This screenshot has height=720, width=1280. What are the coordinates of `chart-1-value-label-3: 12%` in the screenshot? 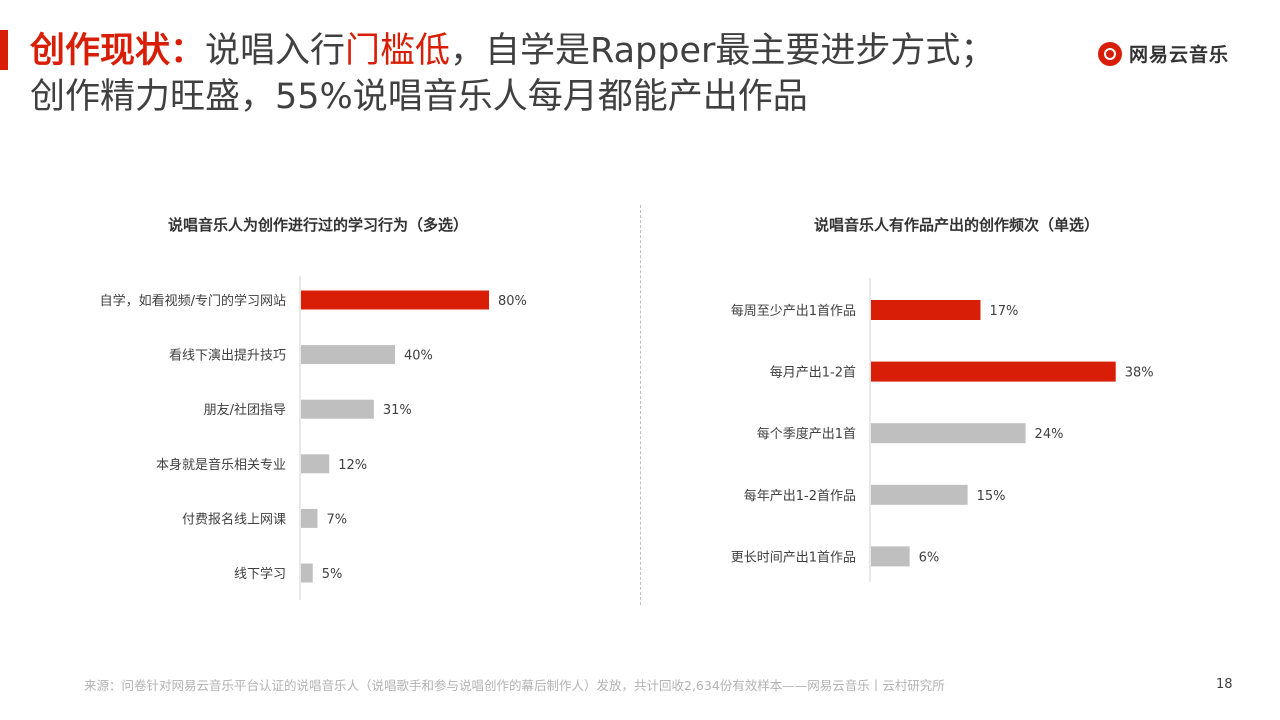 It's located at (352, 465).